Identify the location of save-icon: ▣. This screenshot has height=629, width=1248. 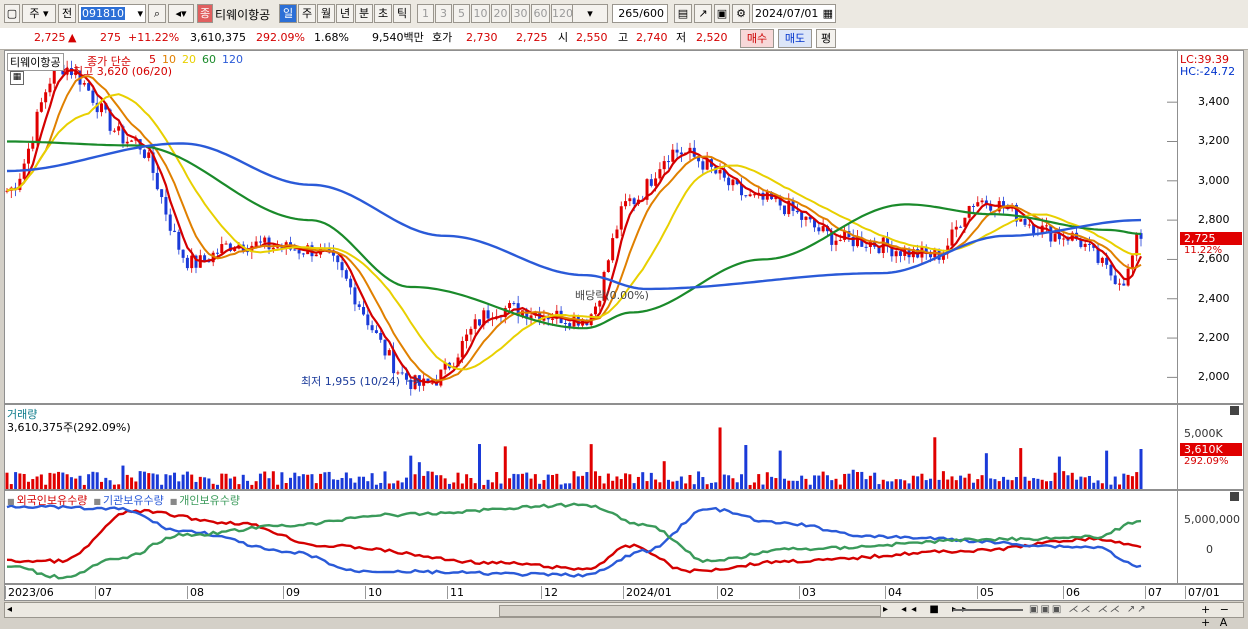
(722, 13).